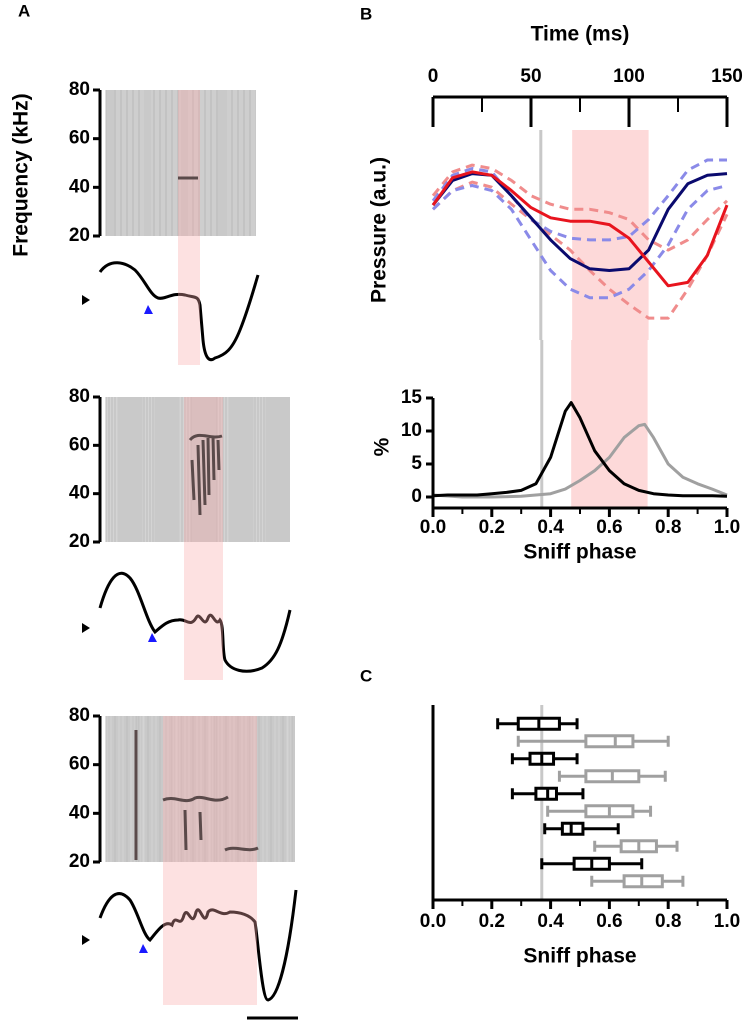 The width and height of the screenshot is (756, 1023). Describe the element at coordinates (382, 446) in the screenshot. I see `y-axis-label: %` at that location.